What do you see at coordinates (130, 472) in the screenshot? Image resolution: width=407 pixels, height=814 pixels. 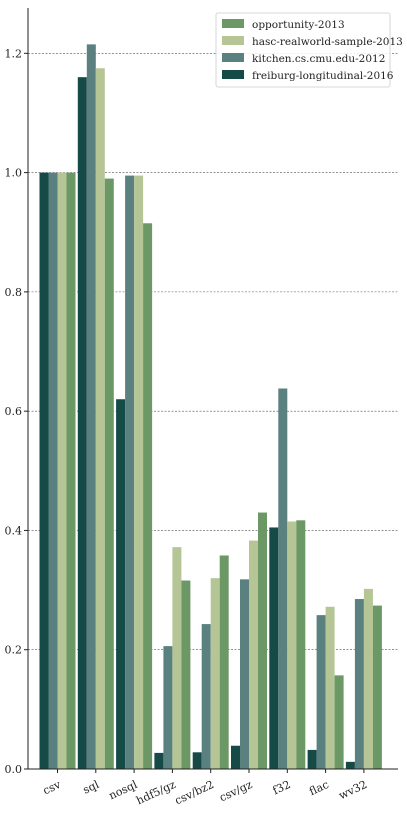 I see `bar-kitchen.cs.cmu.edu-2012-nosql` at bounding box center [130, 472].